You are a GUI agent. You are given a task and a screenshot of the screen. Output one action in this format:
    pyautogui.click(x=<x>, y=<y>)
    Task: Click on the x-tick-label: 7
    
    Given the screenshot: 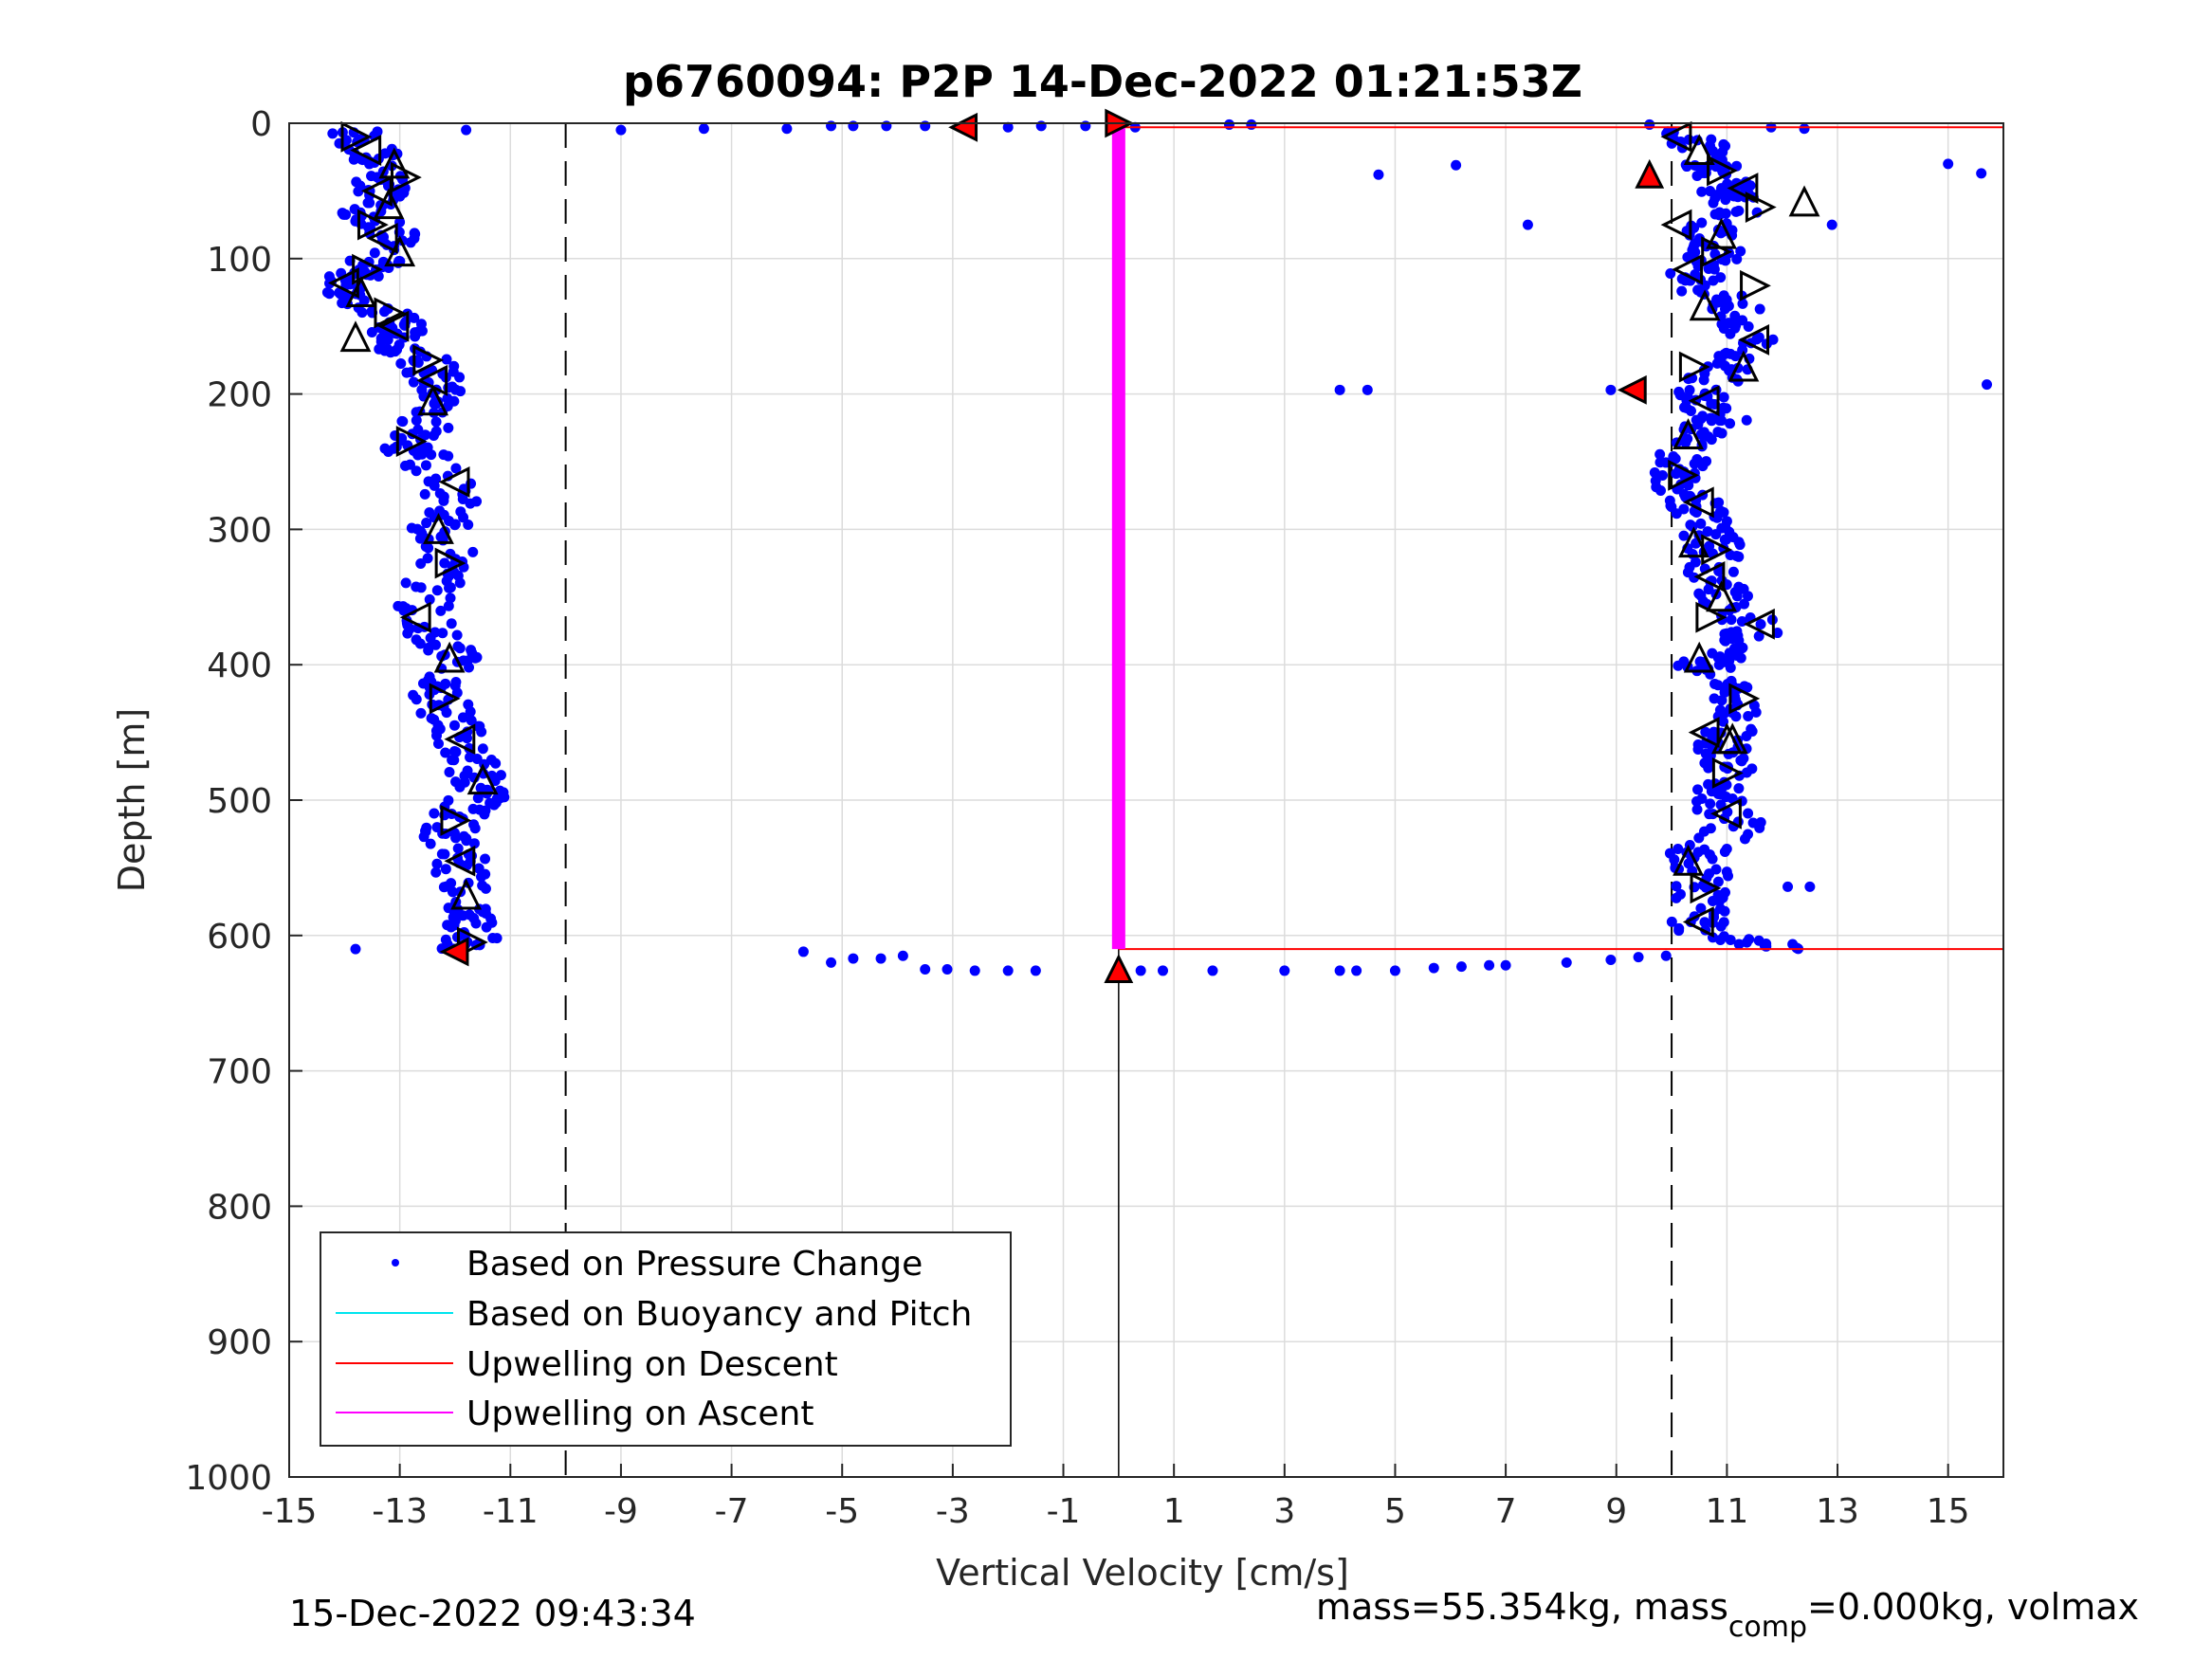 What is the action you would take?
    pyautogui.click(x=1506, y=1511)
    